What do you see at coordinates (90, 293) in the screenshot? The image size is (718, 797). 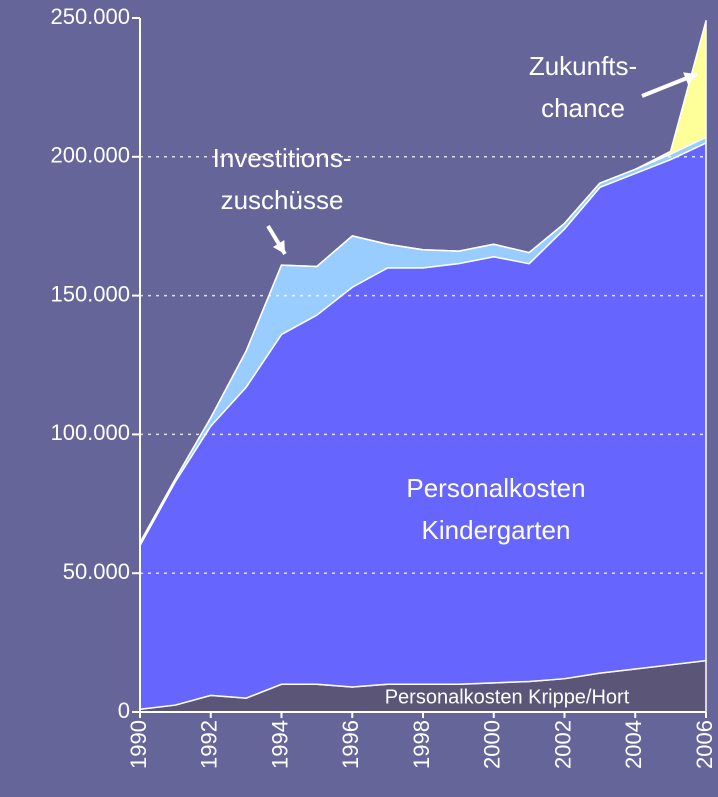 I see `y-tick-label: 150.000` at bounding box center [90, 293].